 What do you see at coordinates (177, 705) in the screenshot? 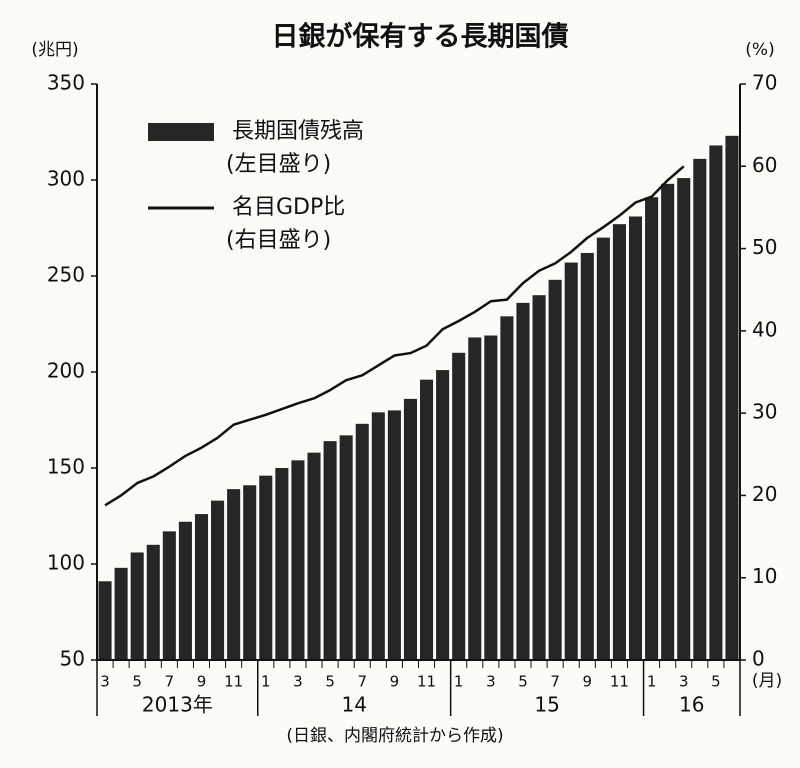
I see `year-label: 2013年` at bounding box center [177, 705].